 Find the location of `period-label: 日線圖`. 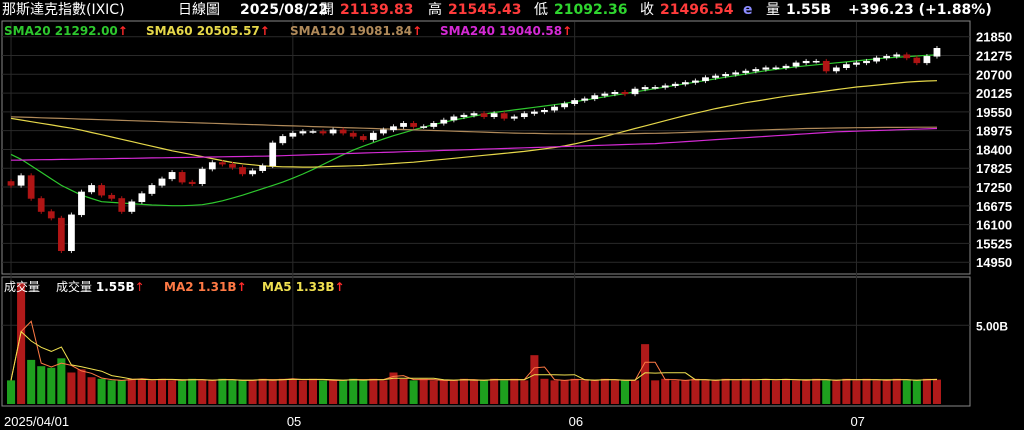

period-label: 日線圖 is located at coordinates (199, 10).